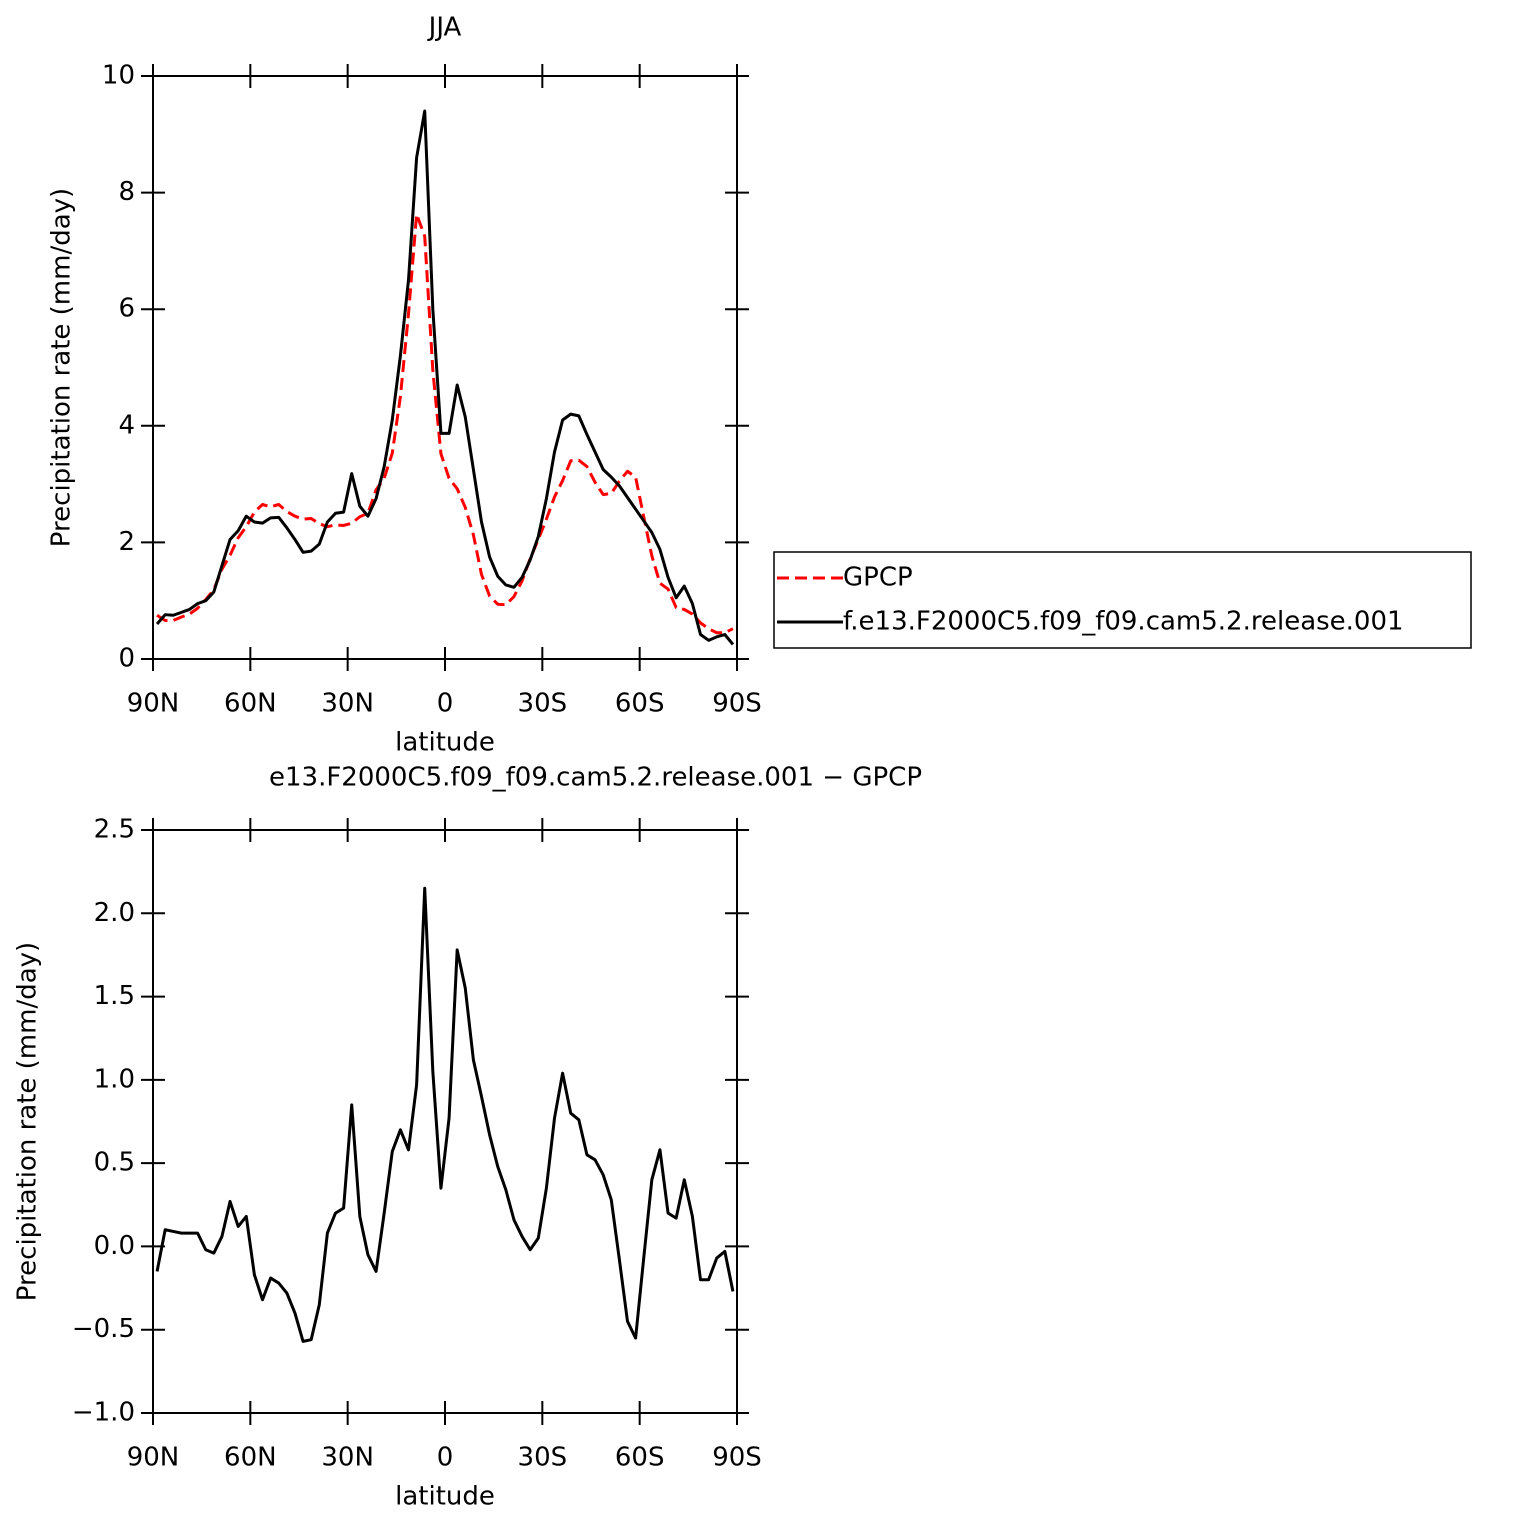  I want to click on y-tick-label: 1.0, so click(114, 1079).